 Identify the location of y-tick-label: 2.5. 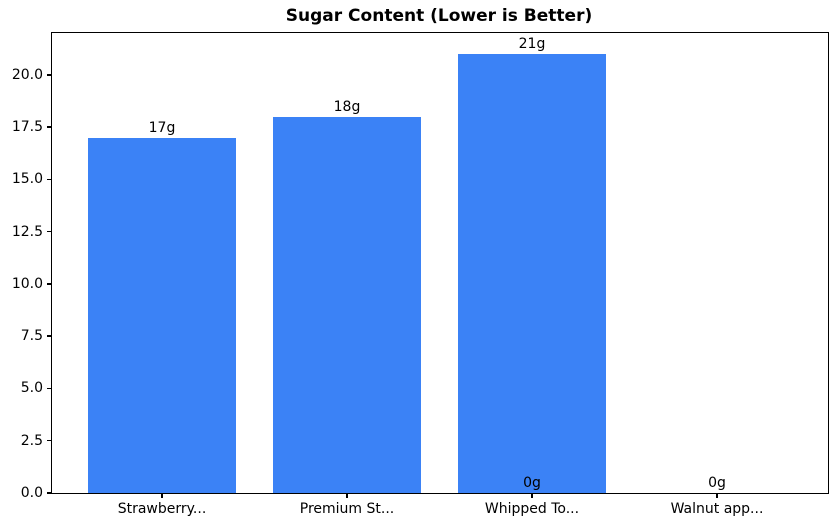
(31, 440).